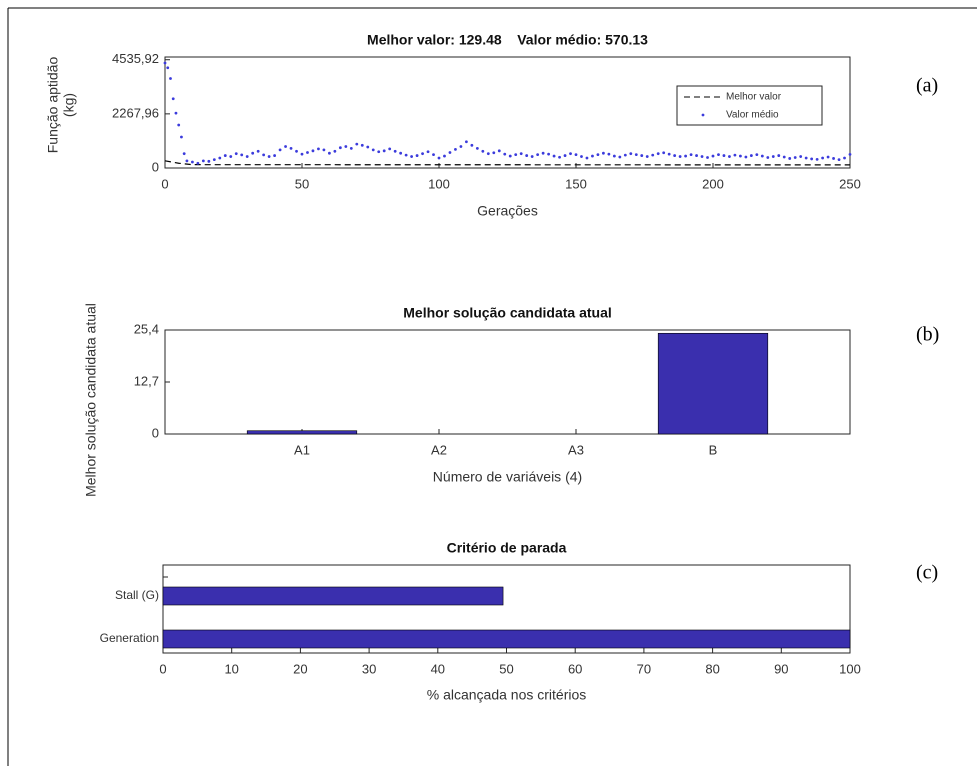 Image resolution: width=977 pixels, height=766 pixels. Describe the element at coordinates (507, 313) in the screenshot. I see `chart-title: Melhor solução candidata atual` at that location.